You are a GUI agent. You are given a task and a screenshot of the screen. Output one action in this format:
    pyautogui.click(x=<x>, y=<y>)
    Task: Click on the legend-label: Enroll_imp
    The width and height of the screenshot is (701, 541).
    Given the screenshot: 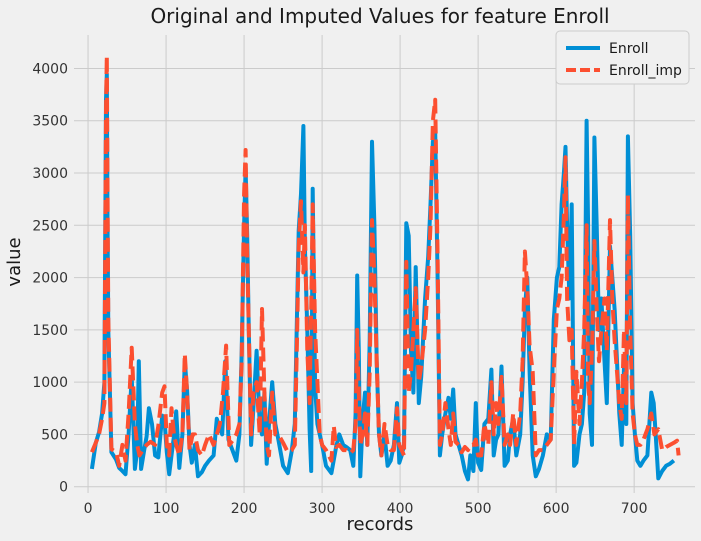 What is the action you would take?
    pyautogui.click(x=645, y=71)
    